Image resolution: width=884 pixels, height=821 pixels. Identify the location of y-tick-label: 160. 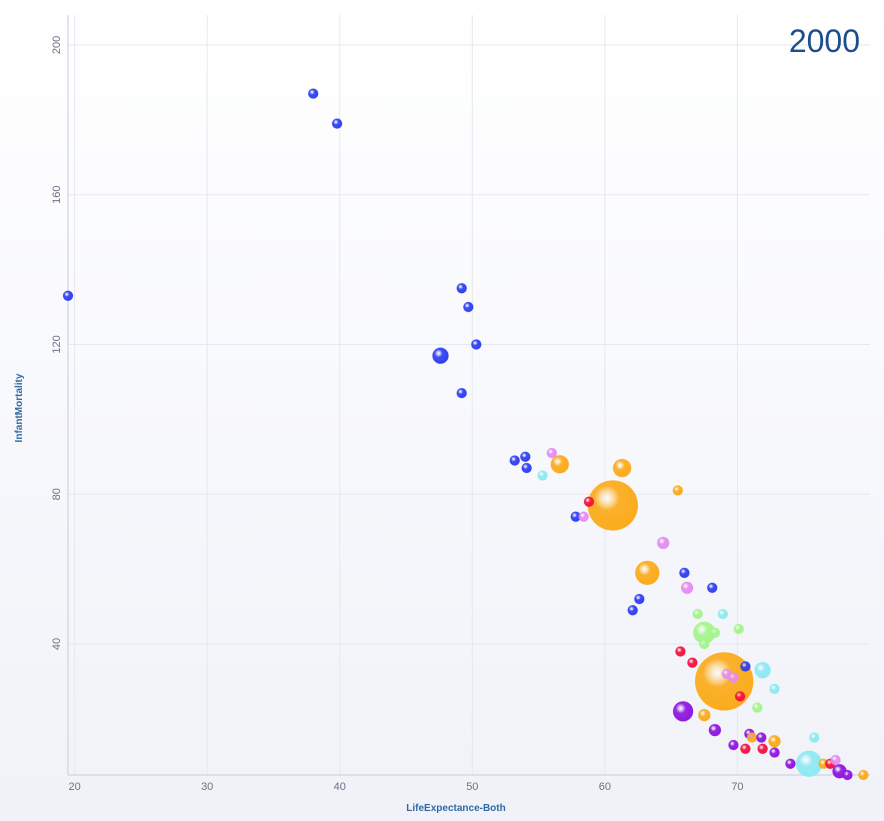
(57, 195).